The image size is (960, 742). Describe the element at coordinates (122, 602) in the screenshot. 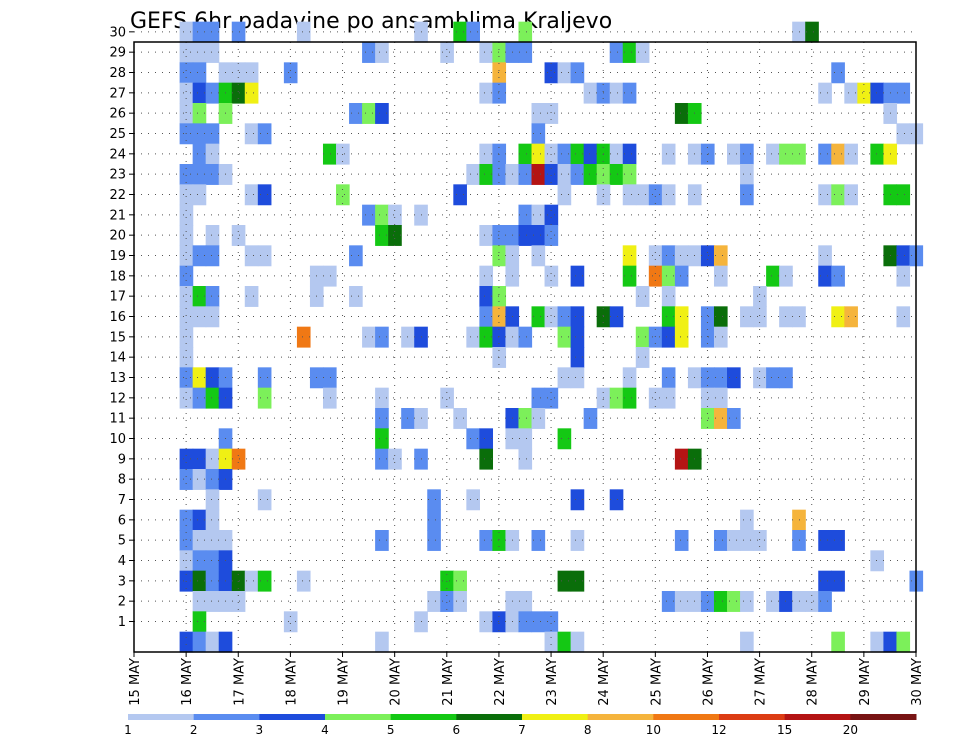

I see `y-tick-label: 2` at that location.